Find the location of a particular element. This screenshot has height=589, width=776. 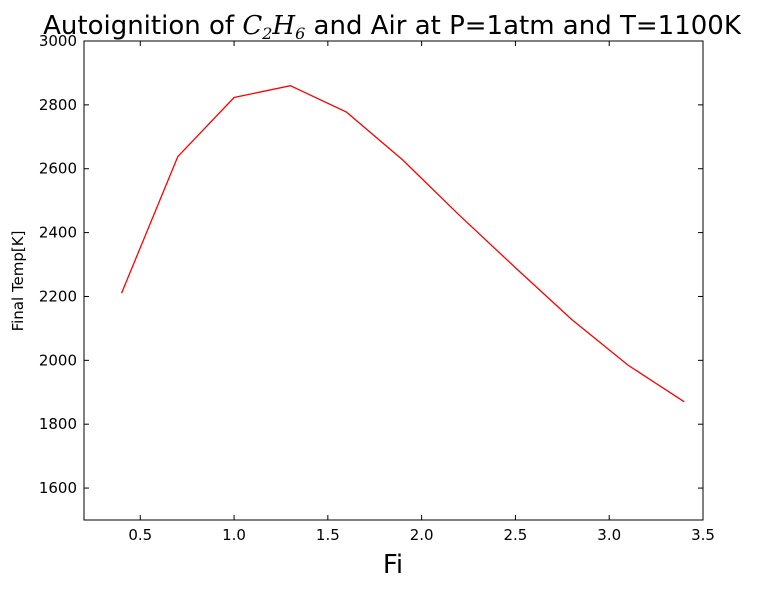

y-tick-label: 3000 is located at coordinates (58, 41).